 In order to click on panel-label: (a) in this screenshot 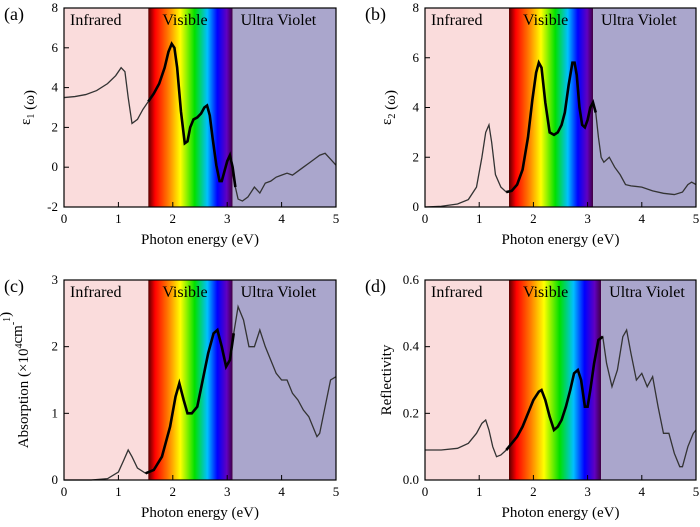, I will do `click(14, 14)`.